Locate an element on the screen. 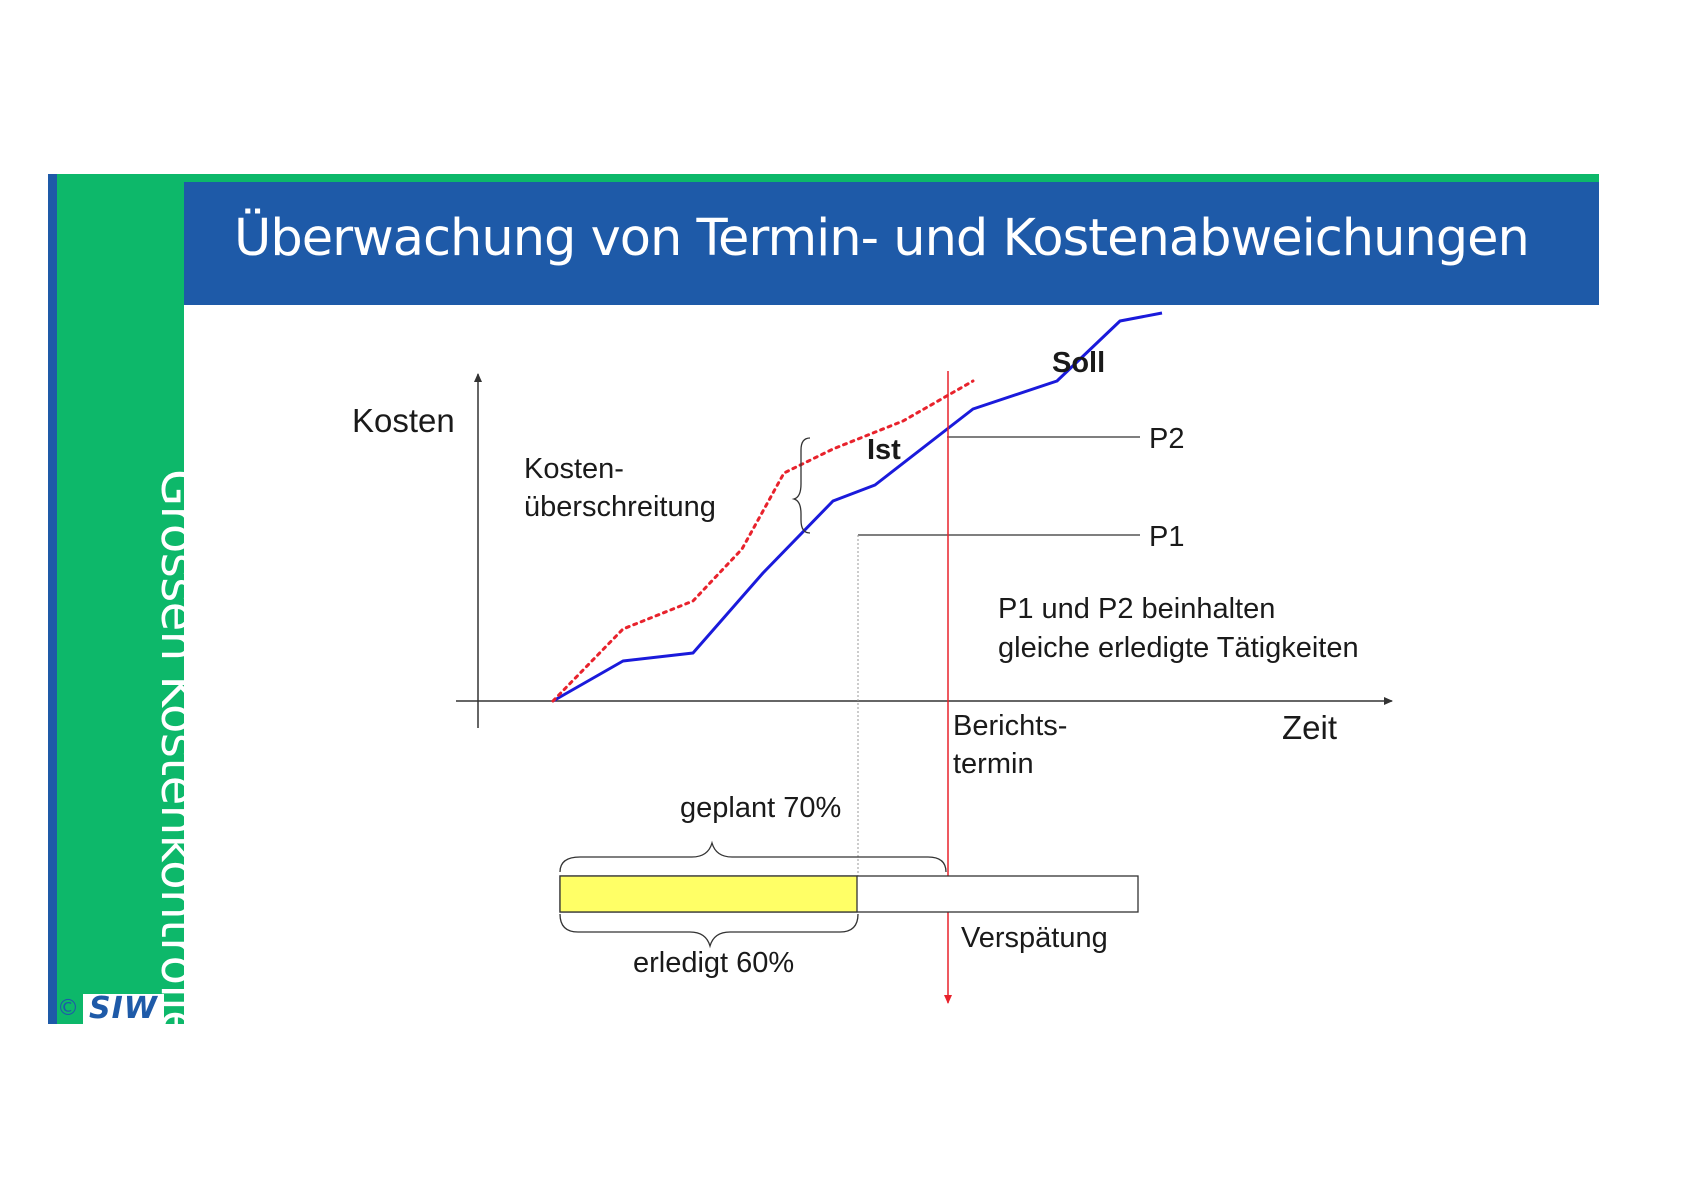 The image size is (1683, 1190). sidebar: Grössen Kostenkontrolle is located at coordinates (127, 606).